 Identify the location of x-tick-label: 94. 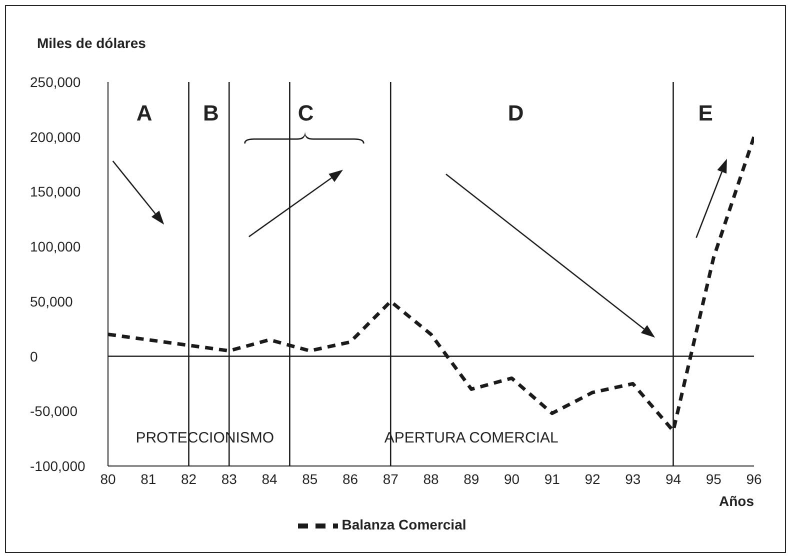
(673, 478).